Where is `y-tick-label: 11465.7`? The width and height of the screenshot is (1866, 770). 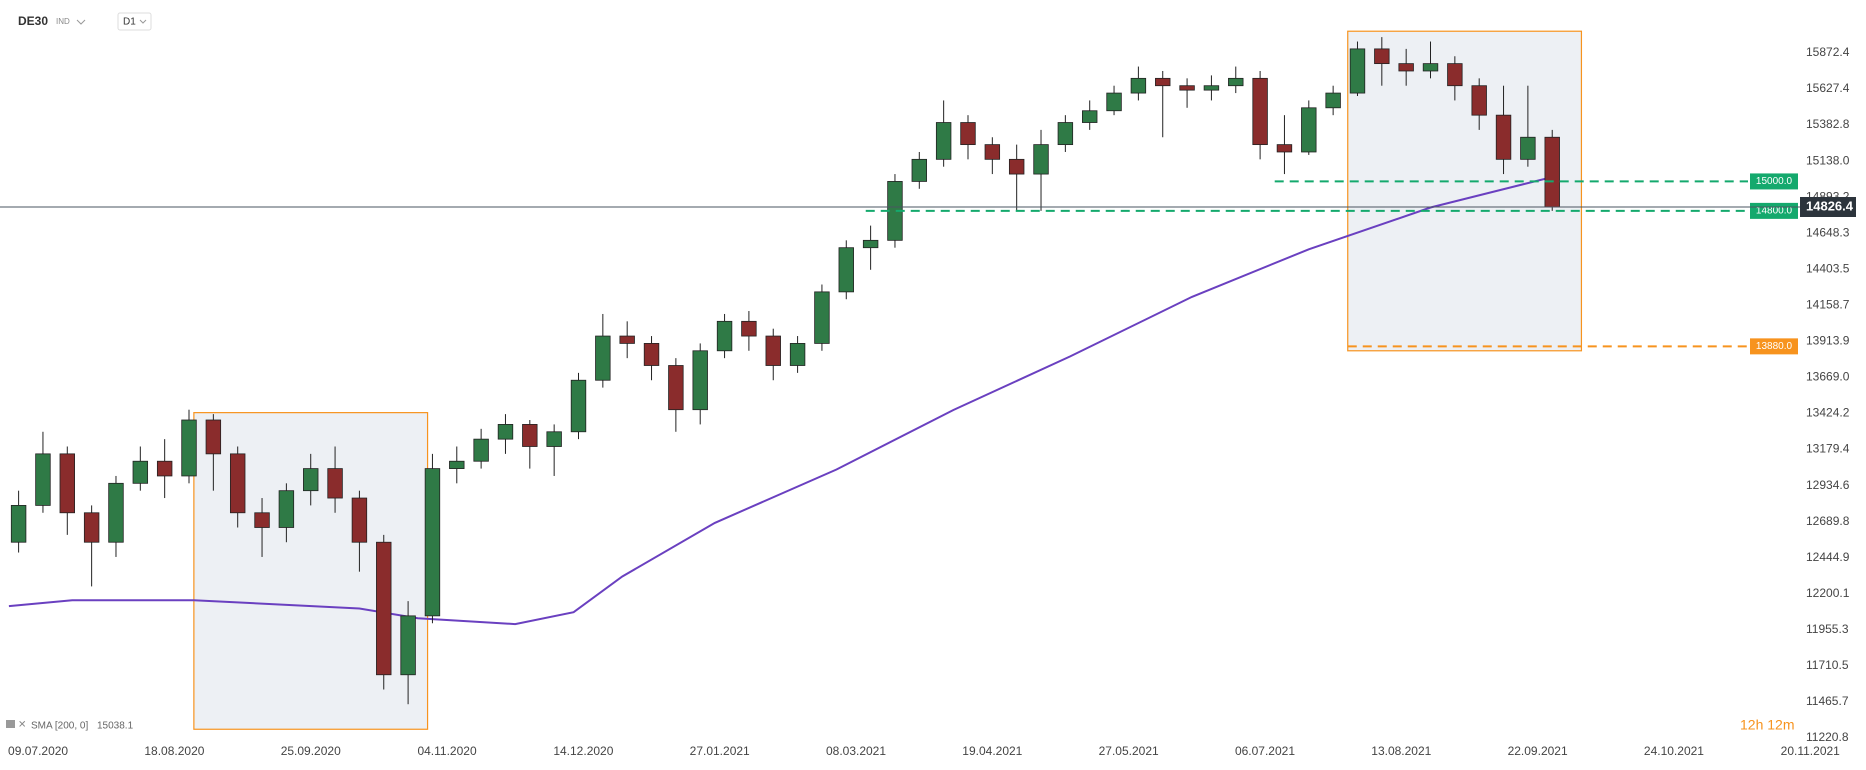 y-tick-label: 11465.7 is located at coordinates (1827, 701).